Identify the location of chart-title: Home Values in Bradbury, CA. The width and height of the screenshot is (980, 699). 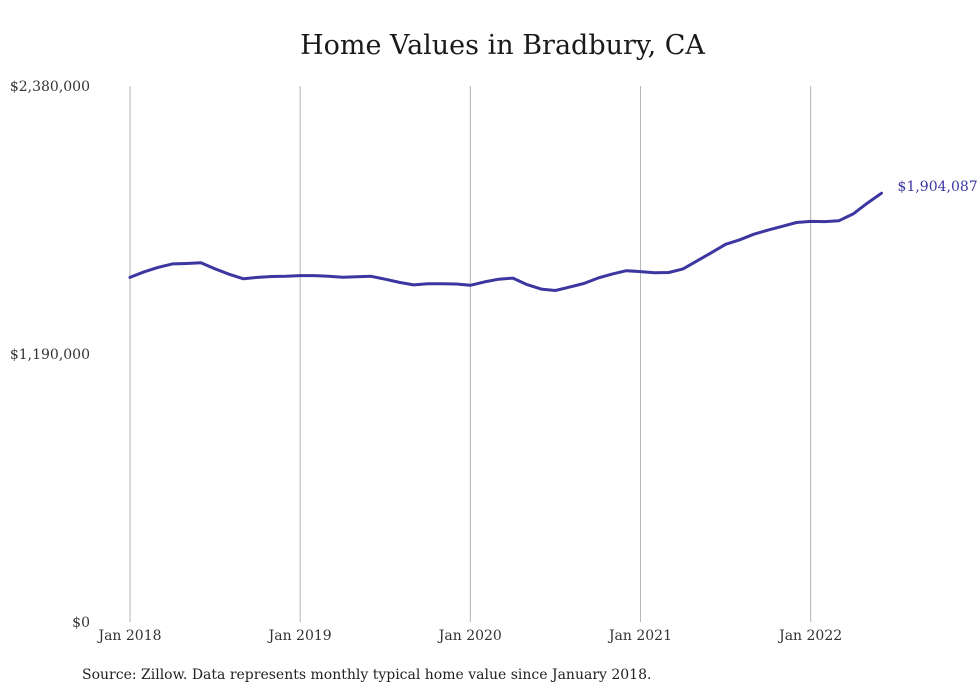
(502, 45).